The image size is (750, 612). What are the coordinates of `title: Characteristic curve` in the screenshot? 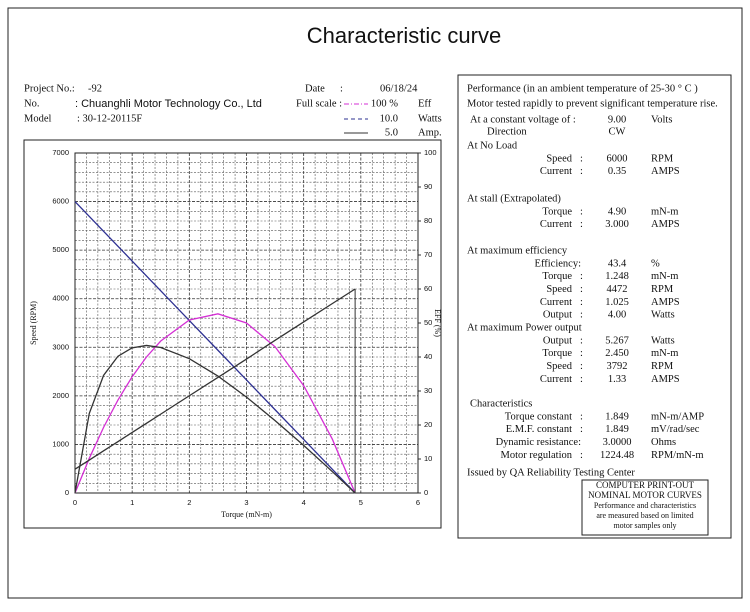 It's located at (404, 35).